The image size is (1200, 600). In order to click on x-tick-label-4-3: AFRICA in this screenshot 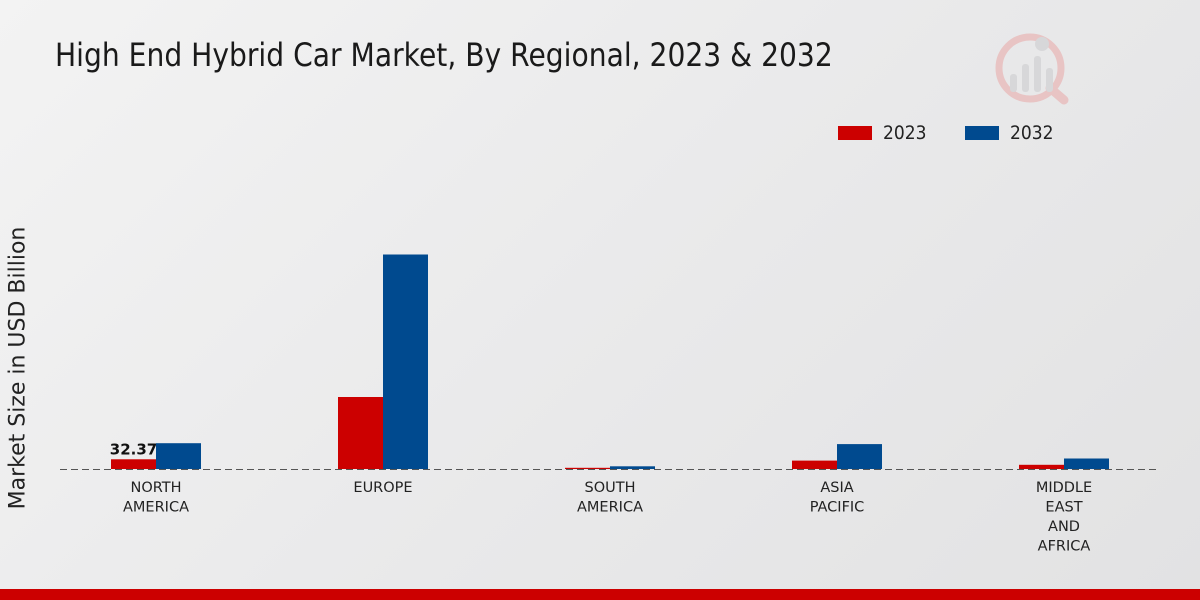, I will do `click(1064, 547)`.